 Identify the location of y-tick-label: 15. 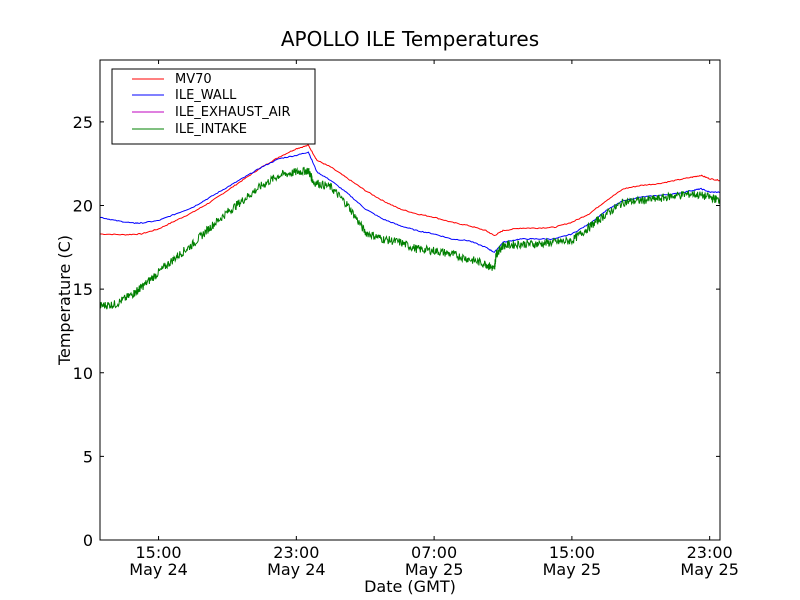
(83, 289).